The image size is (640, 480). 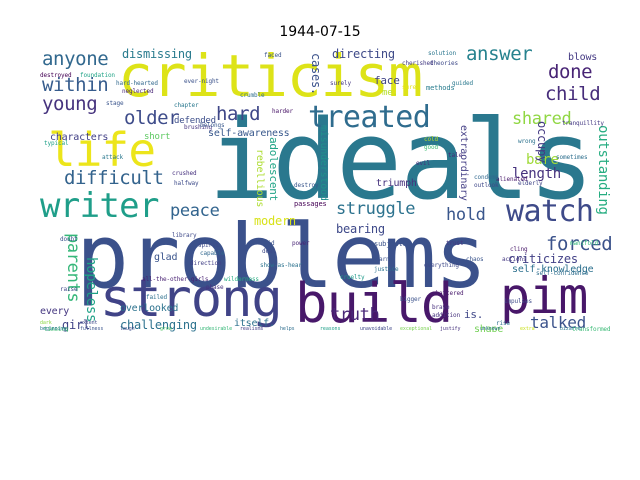 What do you see at coordinates (56, 75) in the screenshot?
I see `word-destroyed: destroyed` at bounding box center [56, 75].